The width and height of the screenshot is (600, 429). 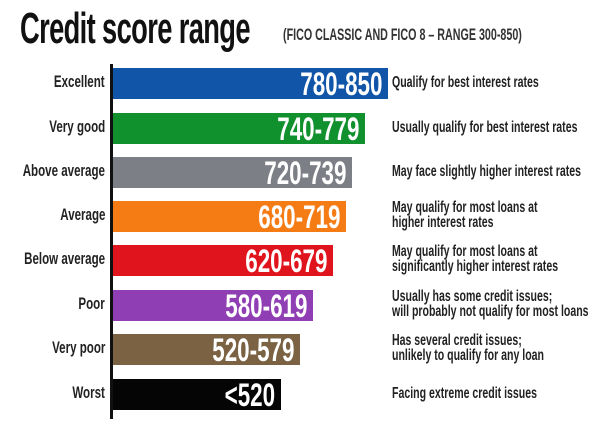 I want to click on bar-data-label: 620-679, so click(x=285, y=261).